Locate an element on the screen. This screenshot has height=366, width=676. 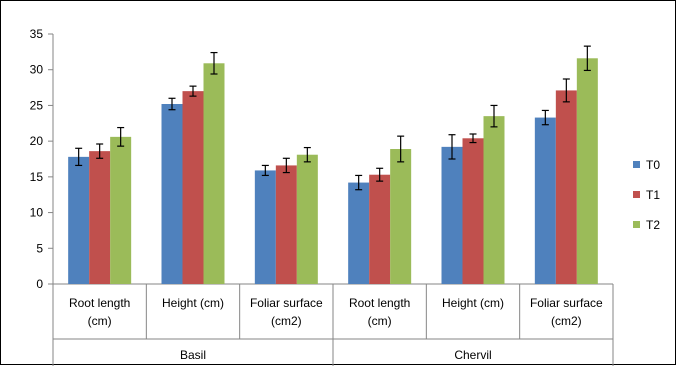
y-tick-label: 35 is located at coordinates (37, 34).